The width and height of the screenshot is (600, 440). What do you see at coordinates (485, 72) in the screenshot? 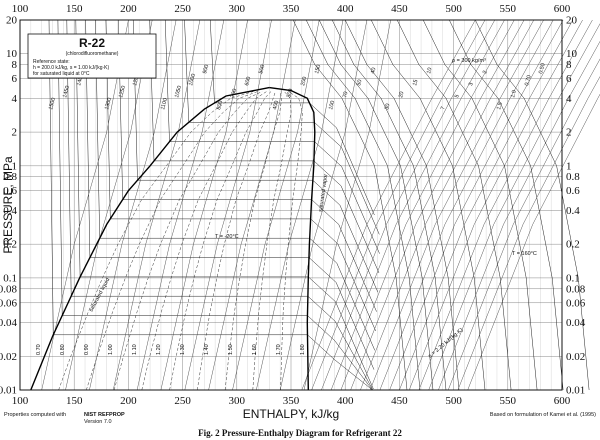
I see `density-line-label: 2` at bounding box center [485, 72].